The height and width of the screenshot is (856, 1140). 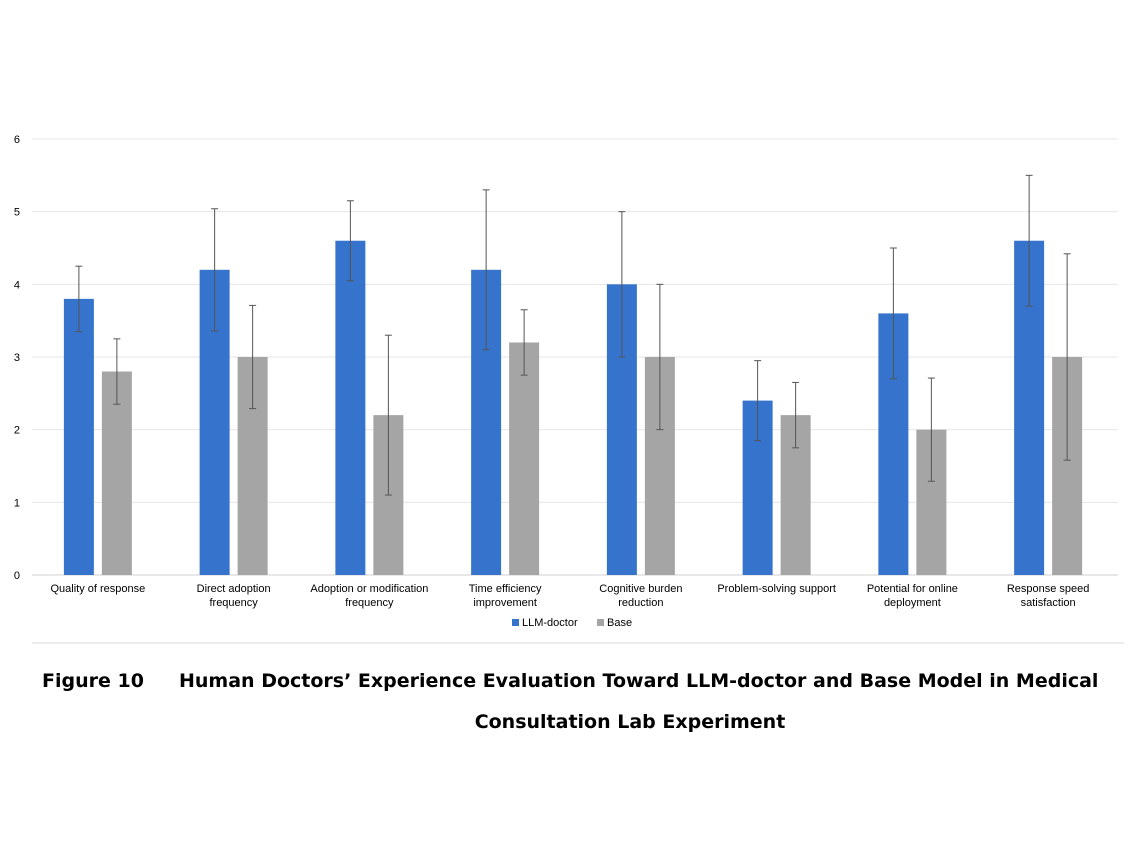 What do you see at coordinates (640, 603) in the screenshot?
I see `x-category-label: reduction` at bounding box center [640, 603].